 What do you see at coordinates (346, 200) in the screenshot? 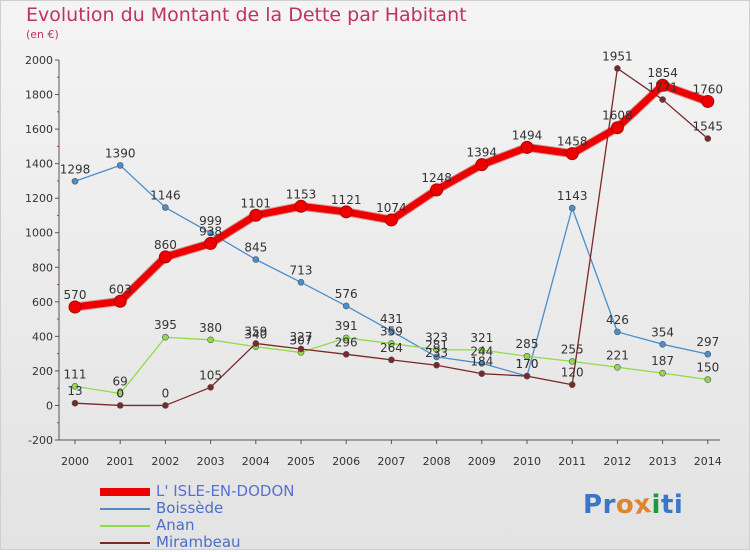
I see `data-label: 1121` at bounding box center [346, 200].